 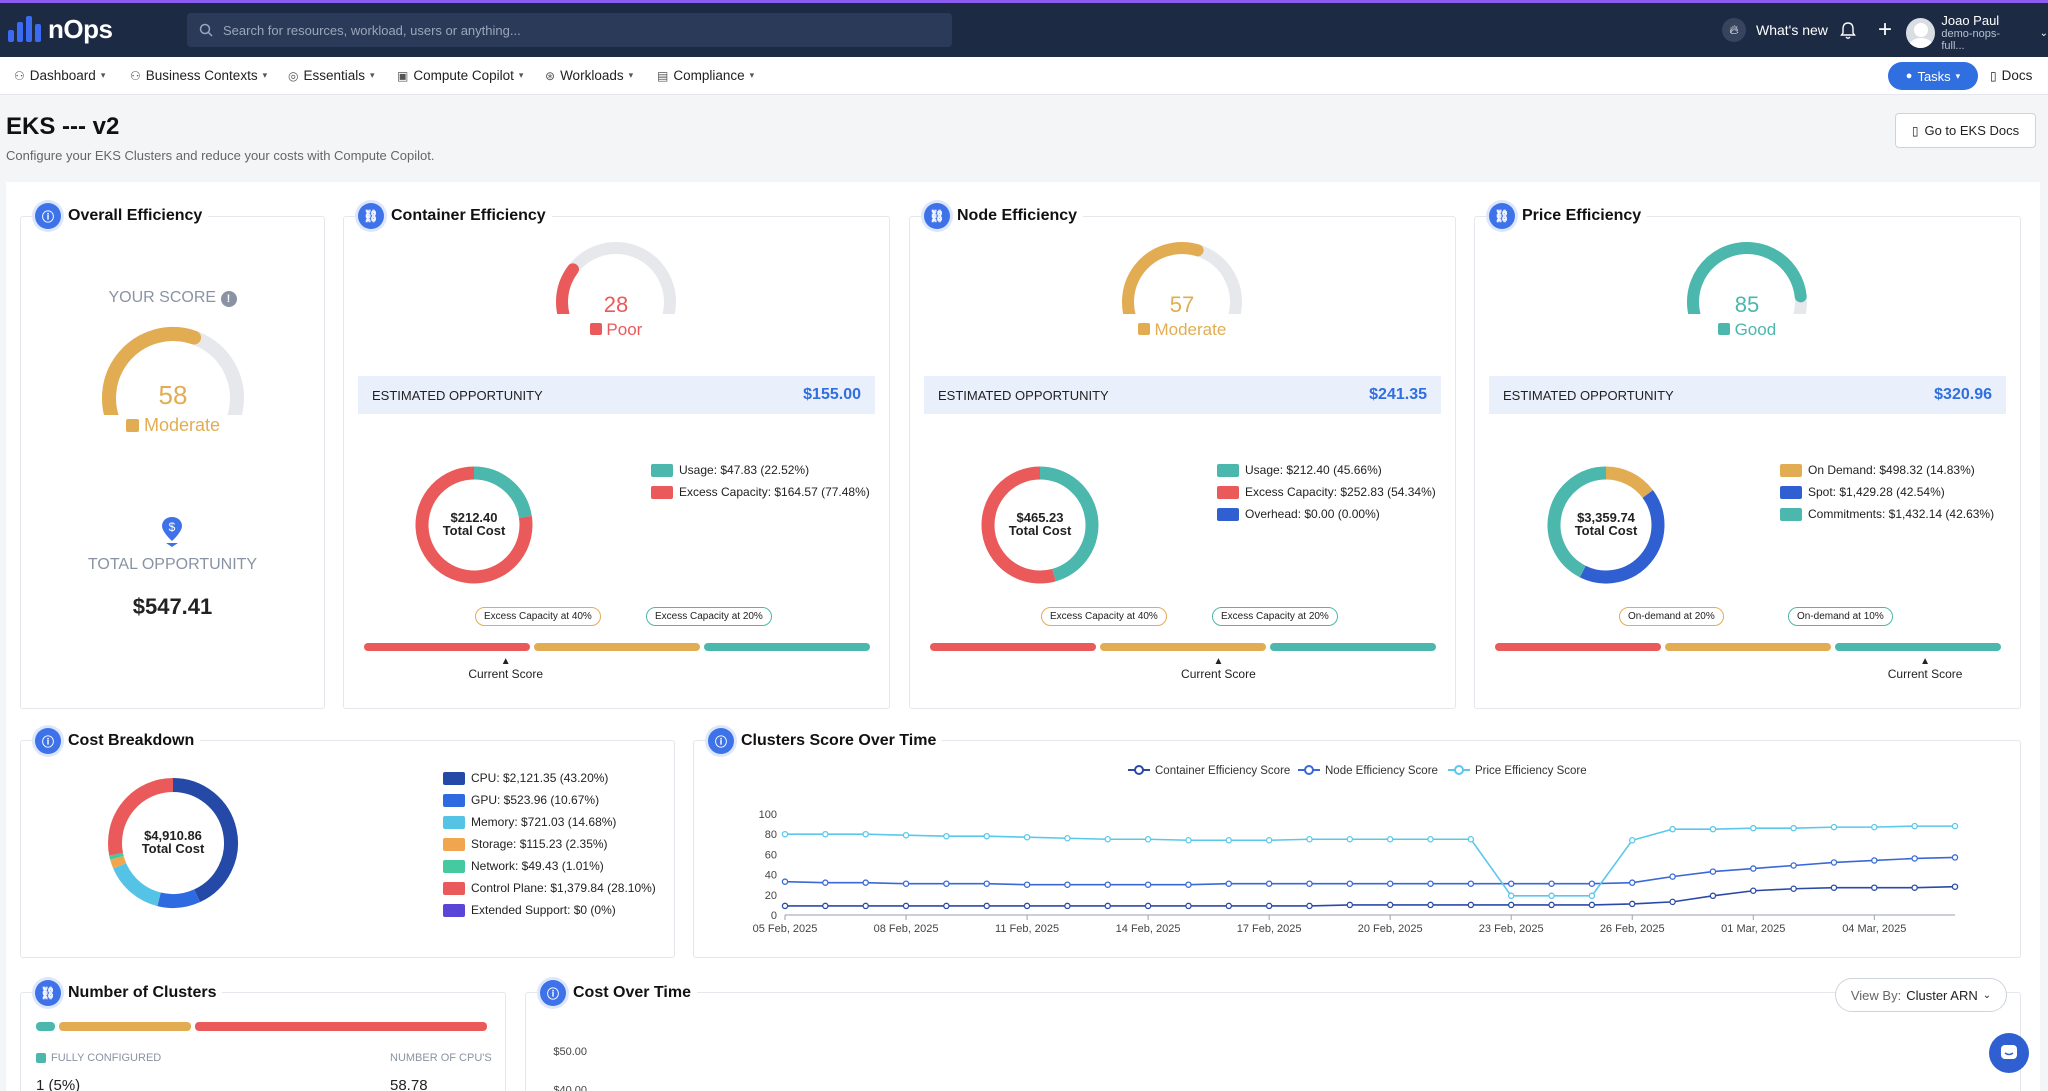 I want to click on bell-icon, so click(x=1848, y=31).